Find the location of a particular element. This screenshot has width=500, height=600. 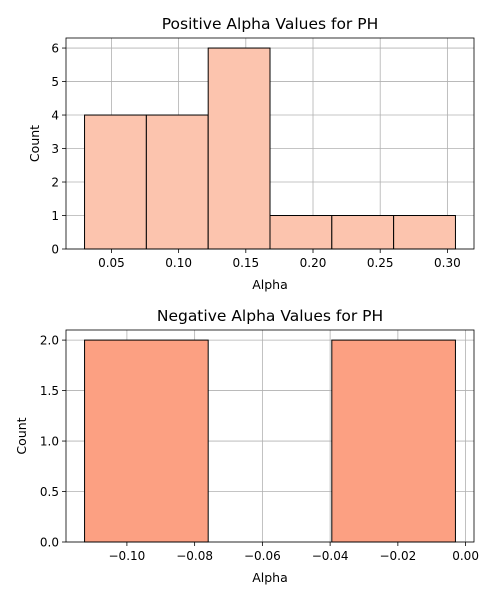

x-tick-label: 0.25 is located at coordinates (380, 263).